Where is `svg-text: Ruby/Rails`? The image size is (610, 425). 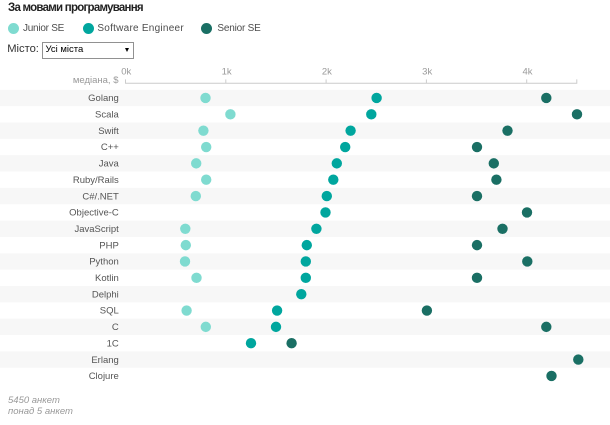 svg-text: Ruby/Rails is located at coordinates (96, 180).